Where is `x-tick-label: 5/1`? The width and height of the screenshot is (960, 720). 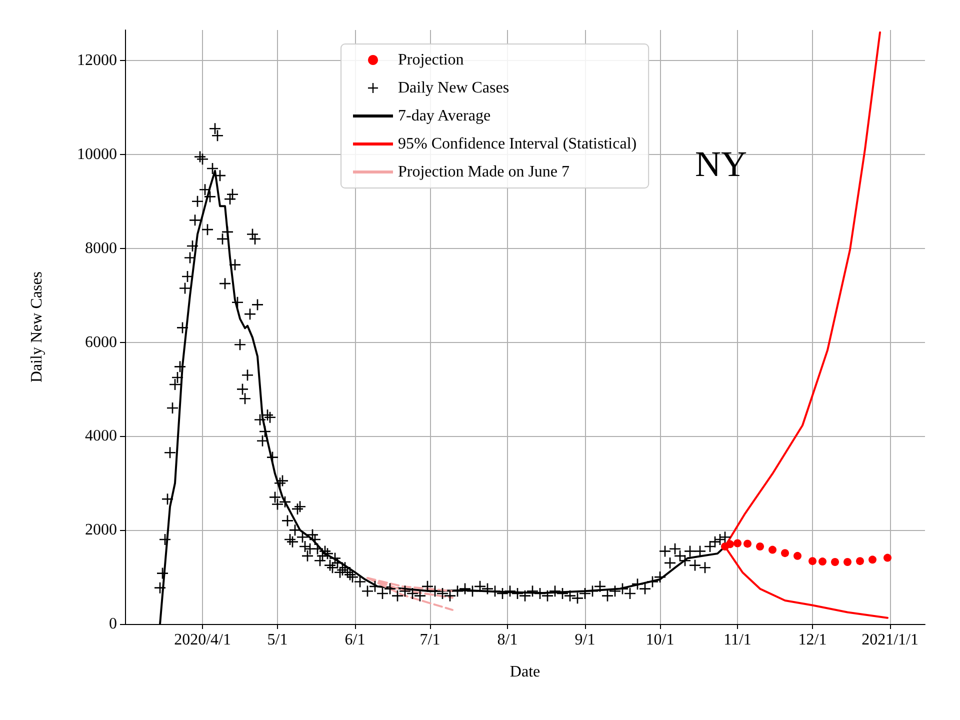 x-tick-label: 5/1 is located at coordinates (277, 640).